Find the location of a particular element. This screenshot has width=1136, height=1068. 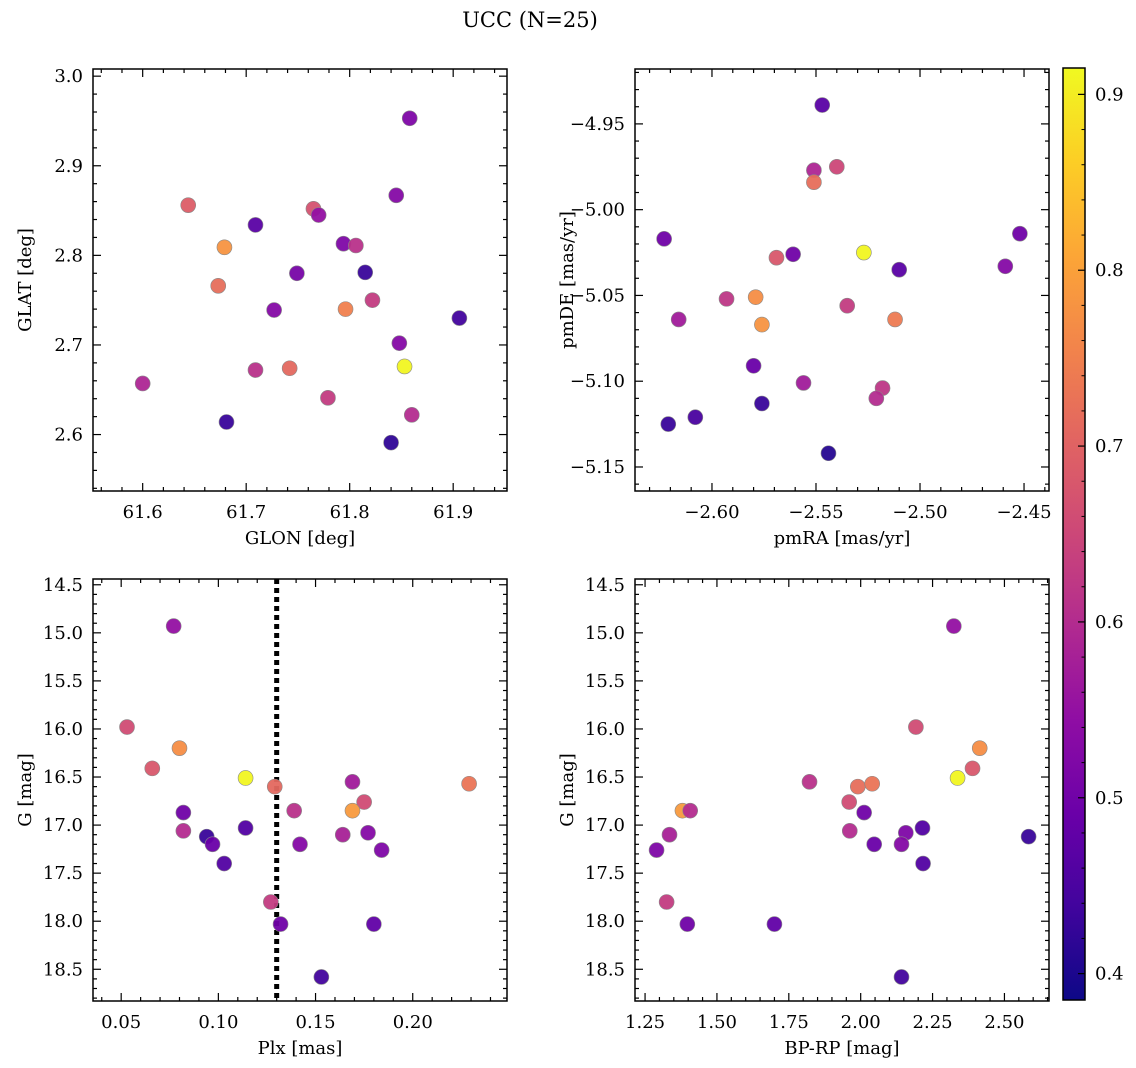

y-tick-label: 3.0 is located at coordinates (68, 76).